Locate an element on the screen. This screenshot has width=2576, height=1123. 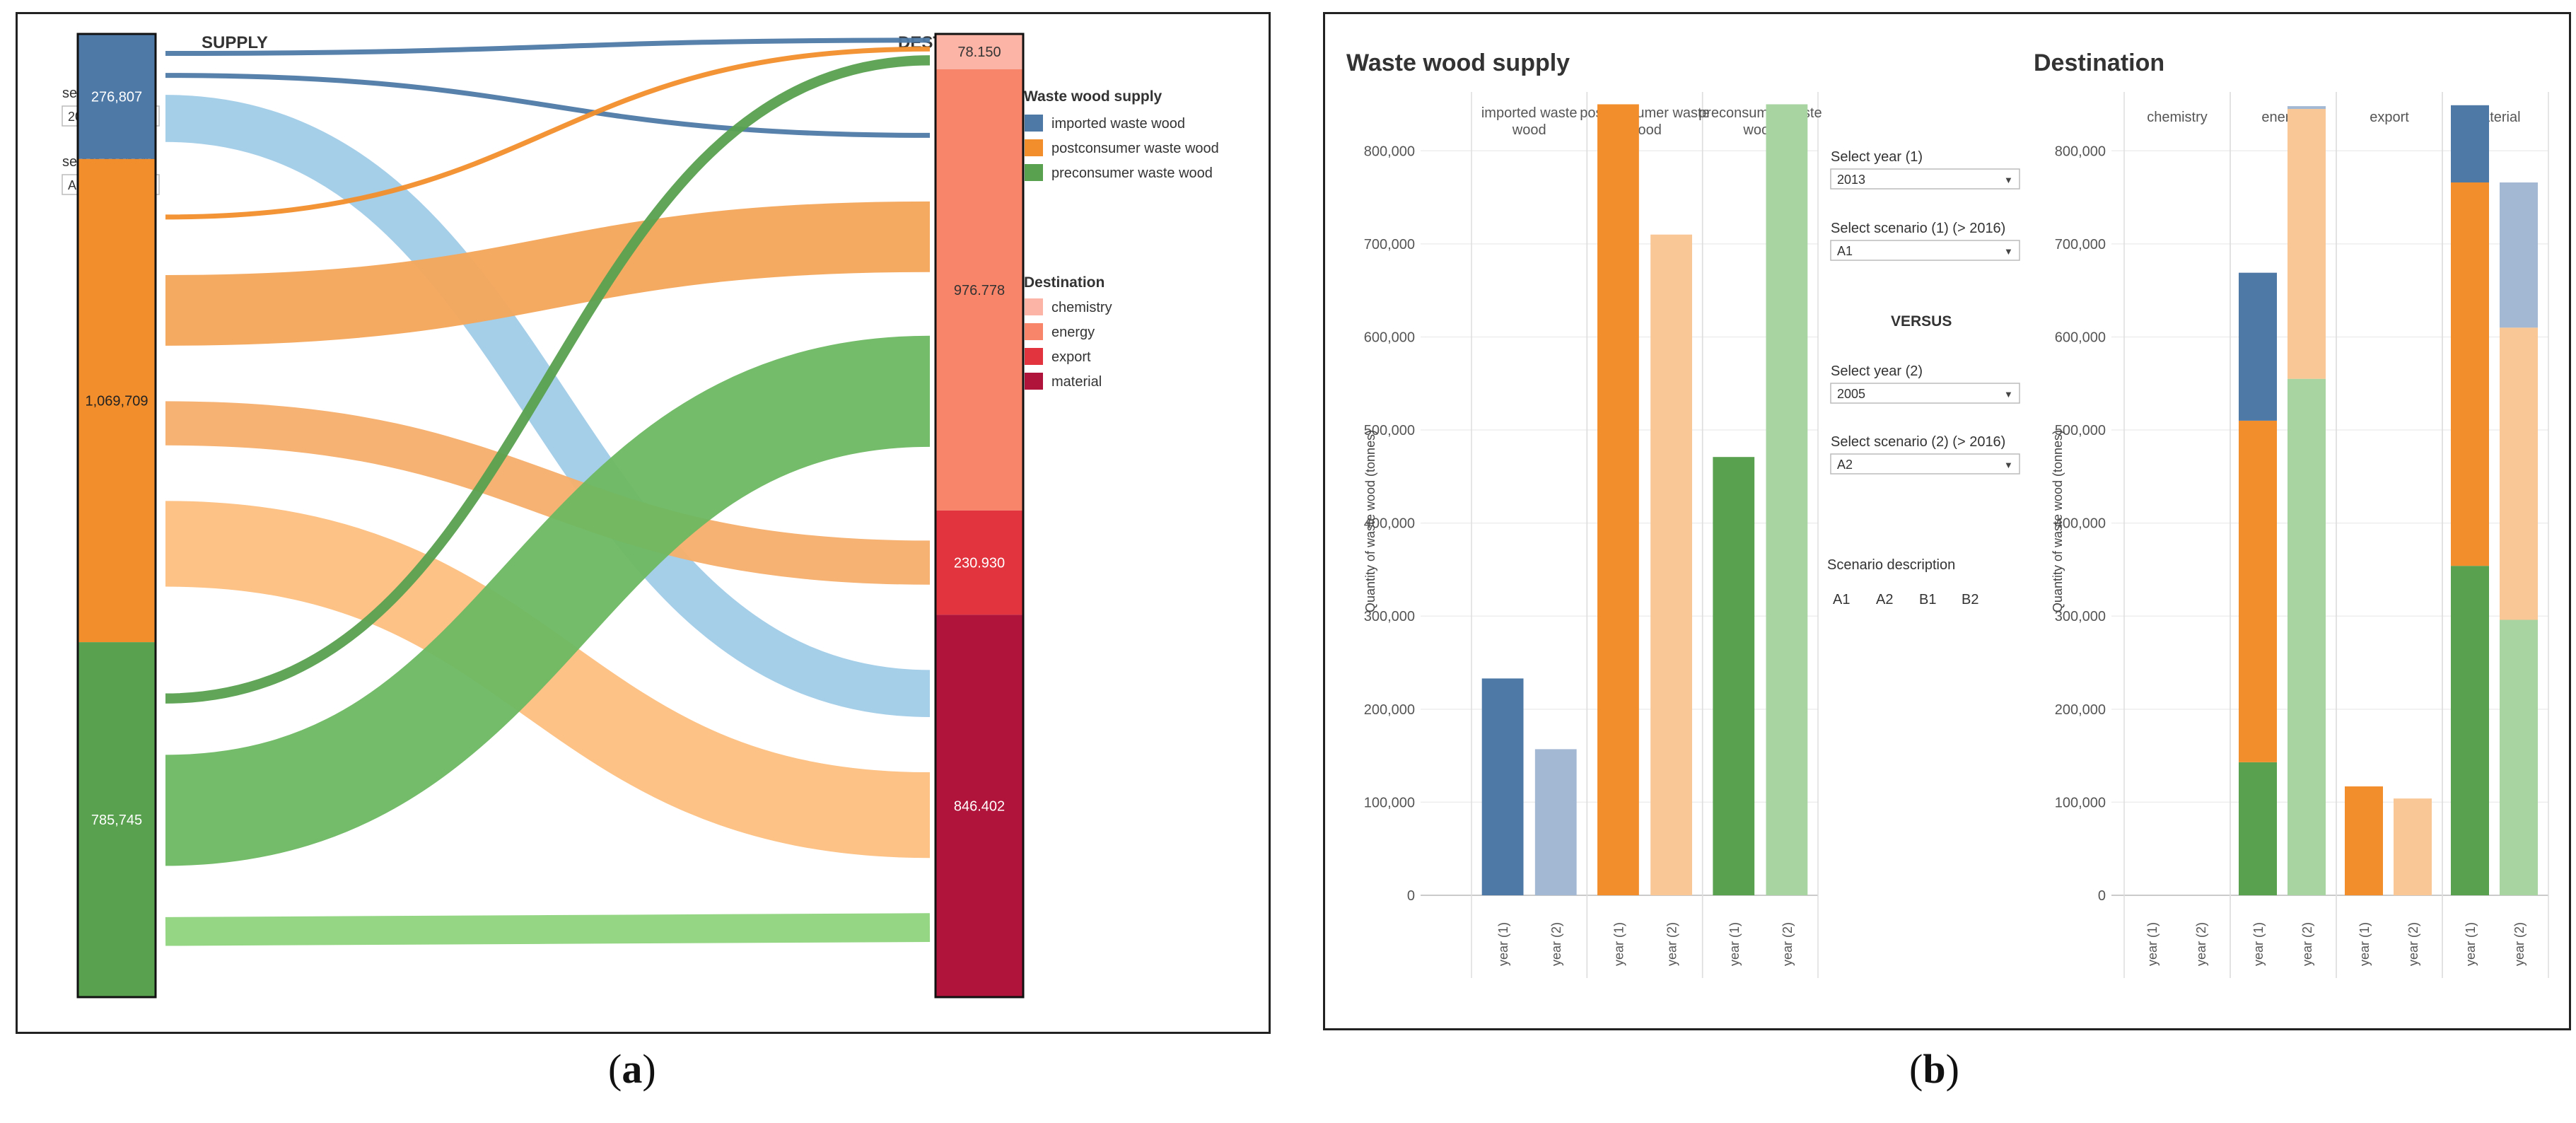
destination-bar-segment-label: 78.150 is located at coordinates (979, 52).